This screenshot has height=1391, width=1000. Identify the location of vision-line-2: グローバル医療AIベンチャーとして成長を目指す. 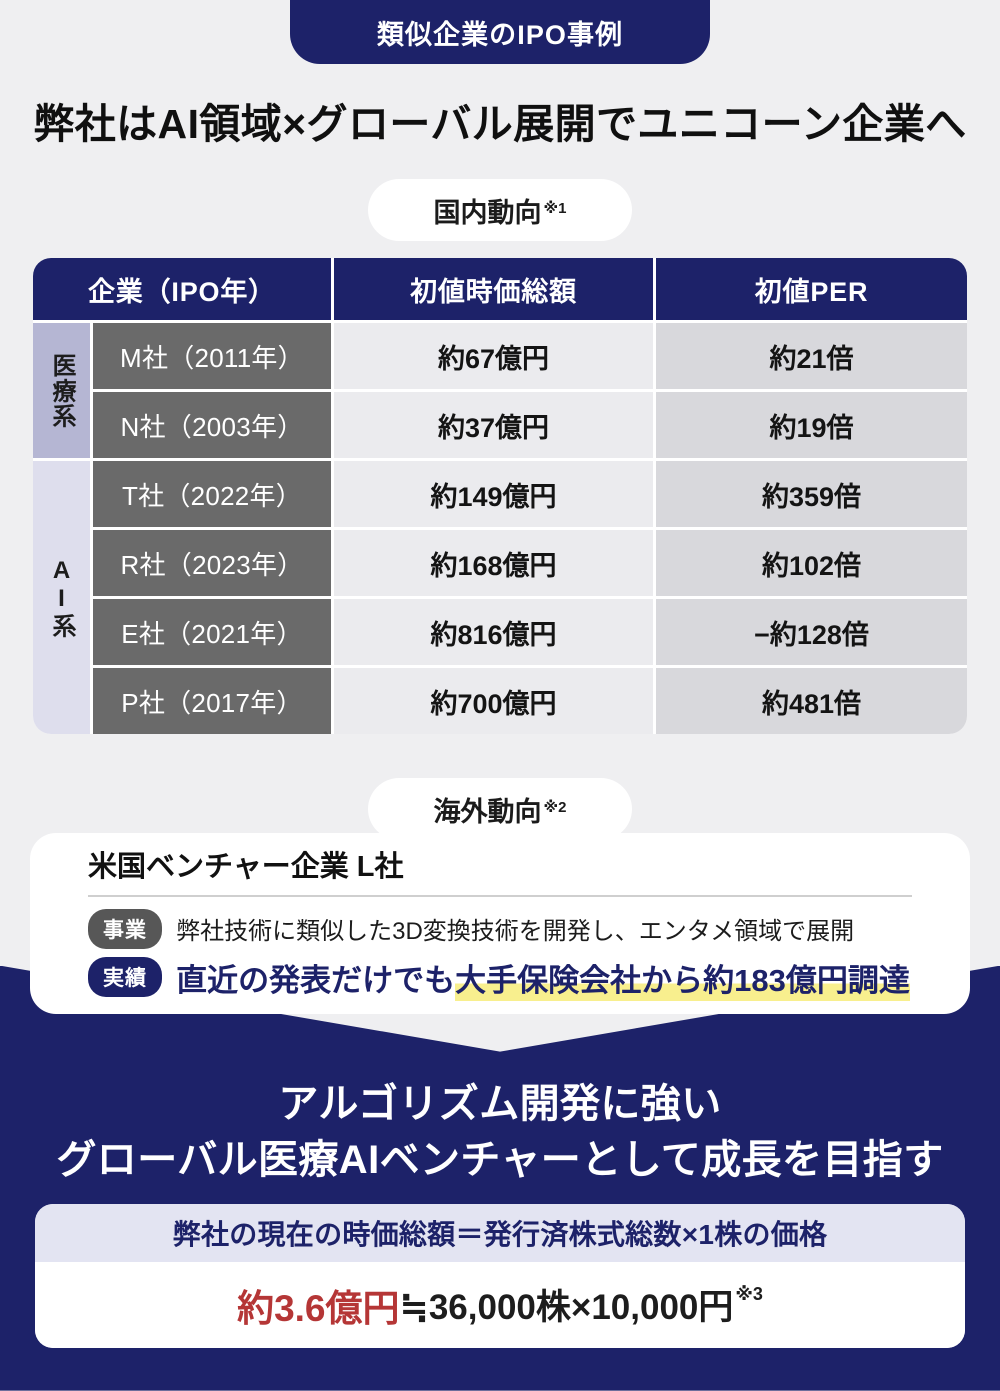
(500, 1159).